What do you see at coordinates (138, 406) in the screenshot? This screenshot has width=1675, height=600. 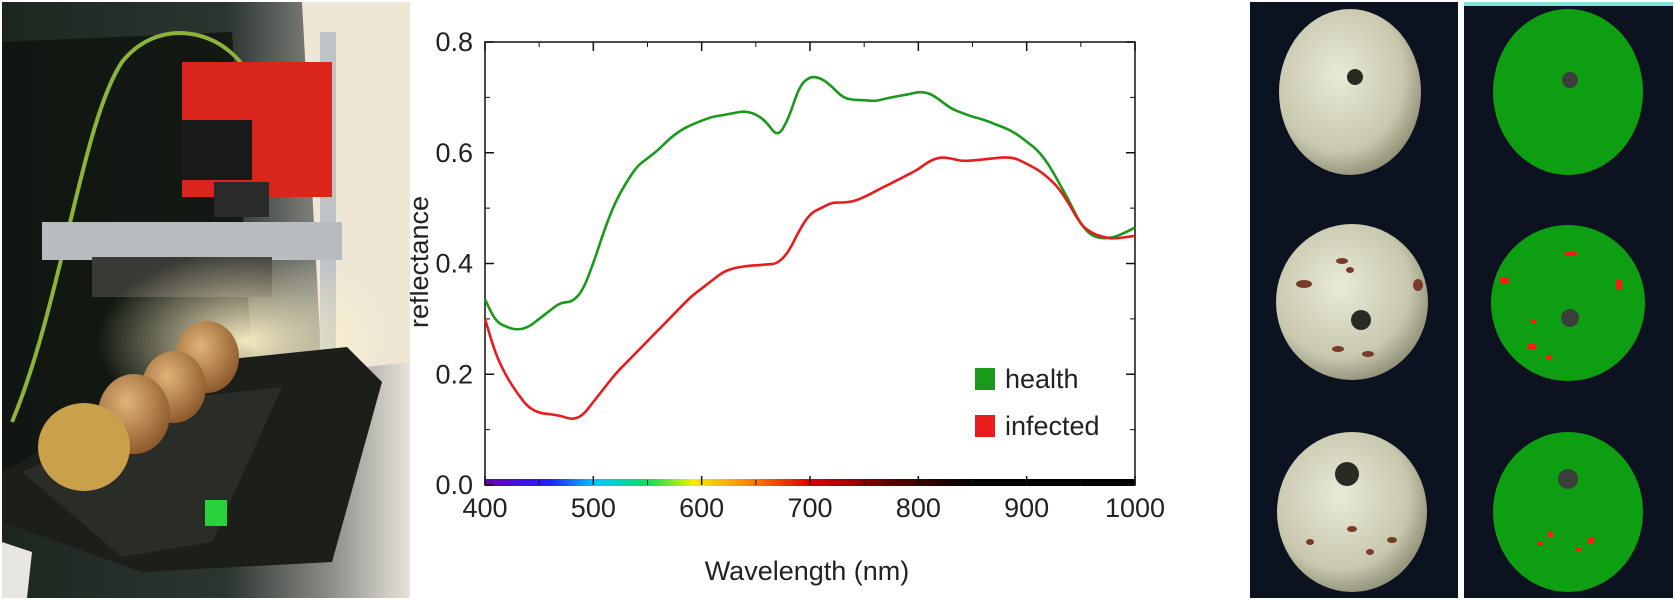 I see `pear-icon` at bounding box center [138, 406].